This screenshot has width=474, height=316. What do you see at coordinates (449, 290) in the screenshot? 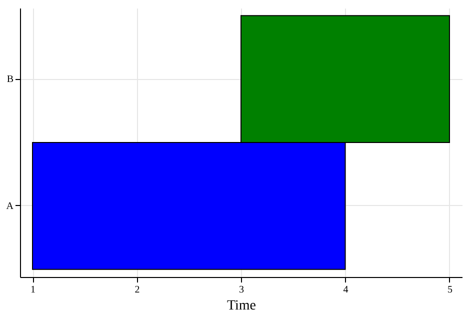
I see `x-tick-label: 5` at bounding box center [449, 290].